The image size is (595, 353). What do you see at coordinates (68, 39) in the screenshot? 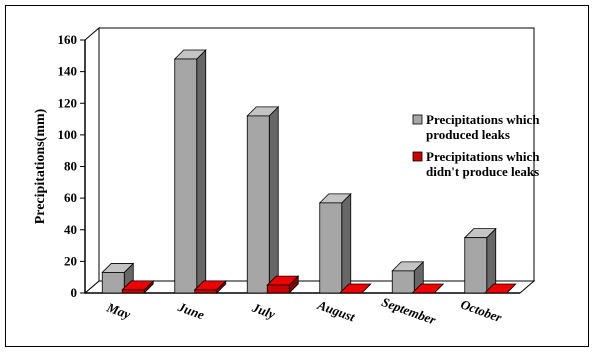
I see `y-tick-label: 160` at bounding box center [68, 39].